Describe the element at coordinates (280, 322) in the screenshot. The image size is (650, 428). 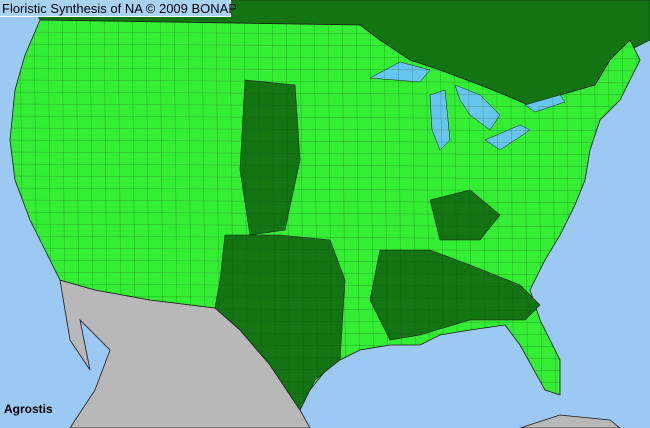
I see `southern-plains-dark` at that location.